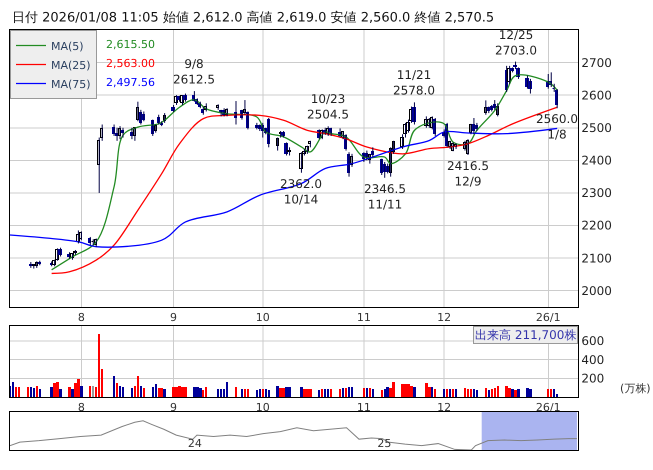 Image resolution: width=653 pixels, height=470 pixels. I want to click on y-tick-label: 2600, so click(596, 95).